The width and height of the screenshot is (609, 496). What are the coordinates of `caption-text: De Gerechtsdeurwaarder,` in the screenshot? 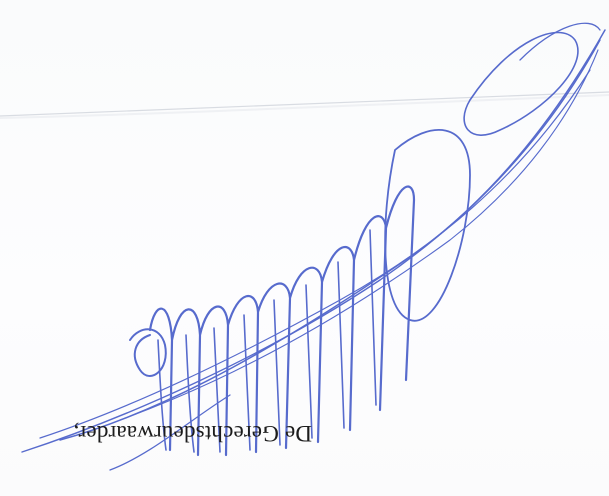 It's located at (192, 433).